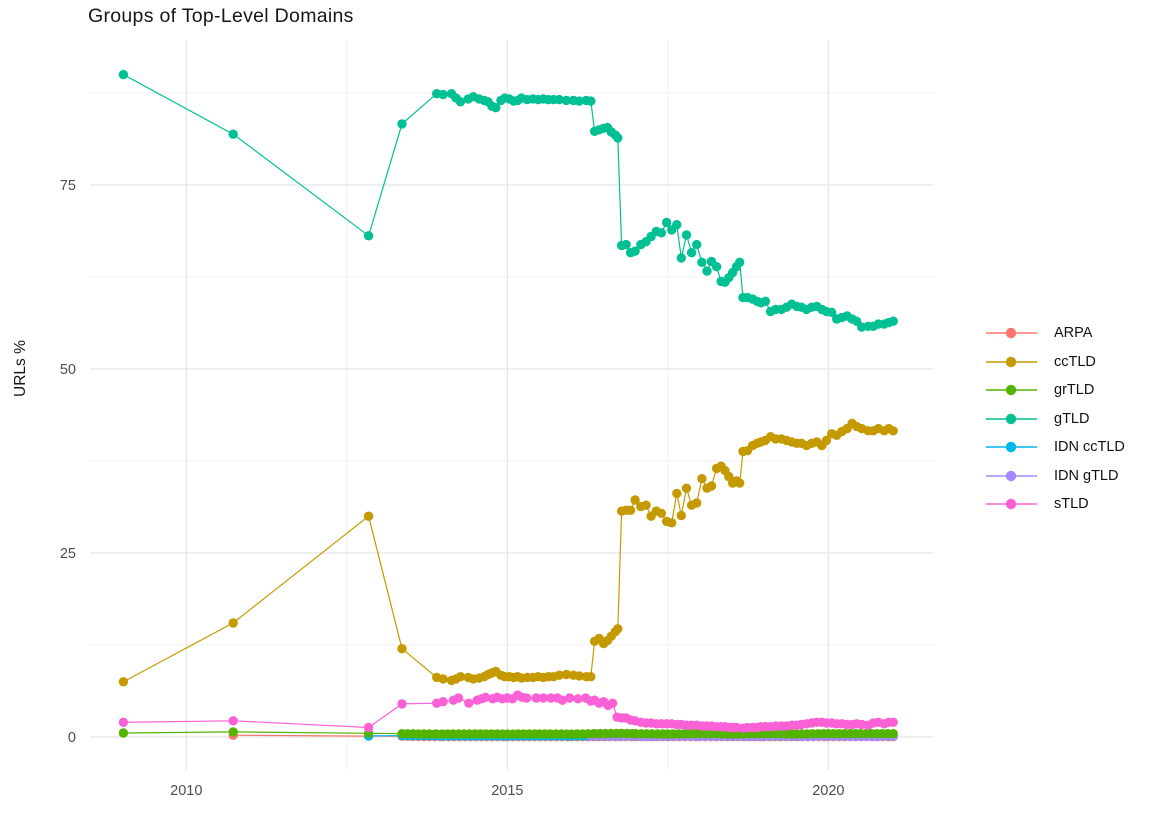  I want to click on legend-item-cctld: ccTLD, so click(1055, 362).